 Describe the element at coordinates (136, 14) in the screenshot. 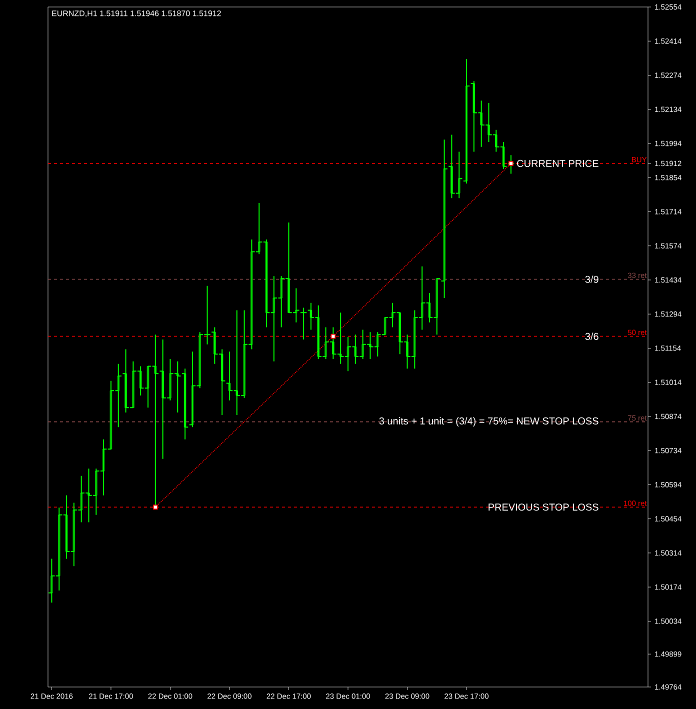

I see `chart-title: EURNZD,H1 1.51911 1.51946 1.51870 1.51912` at that location.